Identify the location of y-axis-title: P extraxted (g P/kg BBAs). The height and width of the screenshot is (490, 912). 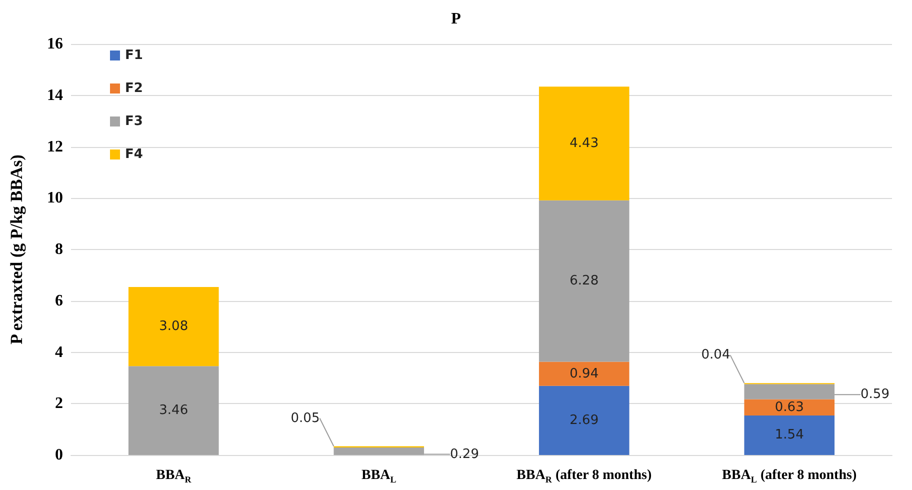
(16, 249).